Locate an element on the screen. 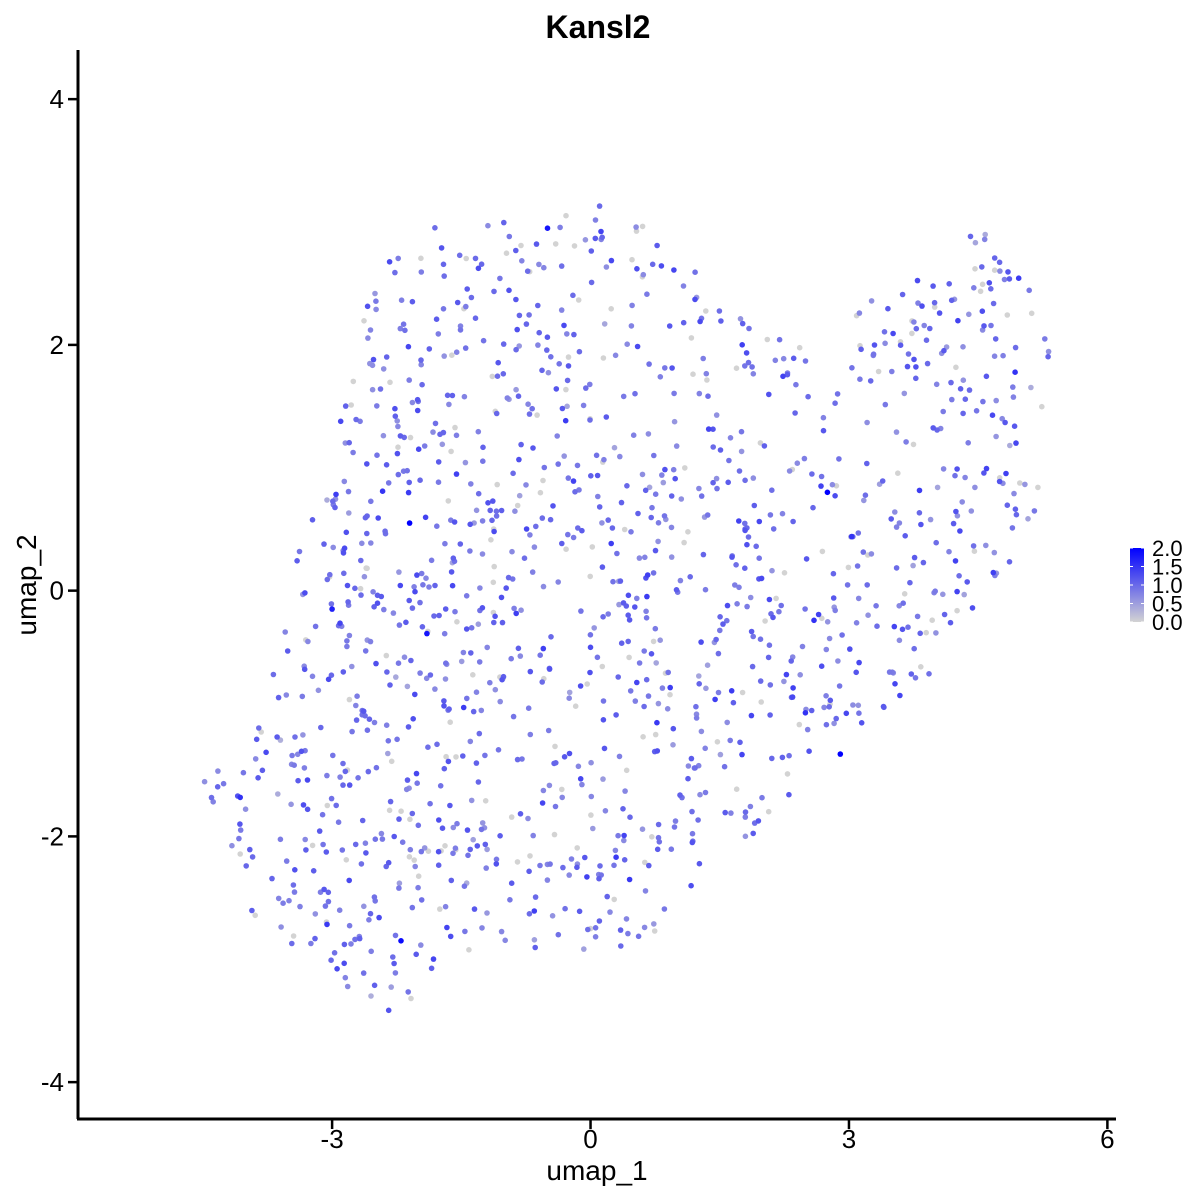 The image size is (1200, 1200). chart-title: Kansl2 is located at coordinates (598, 27).